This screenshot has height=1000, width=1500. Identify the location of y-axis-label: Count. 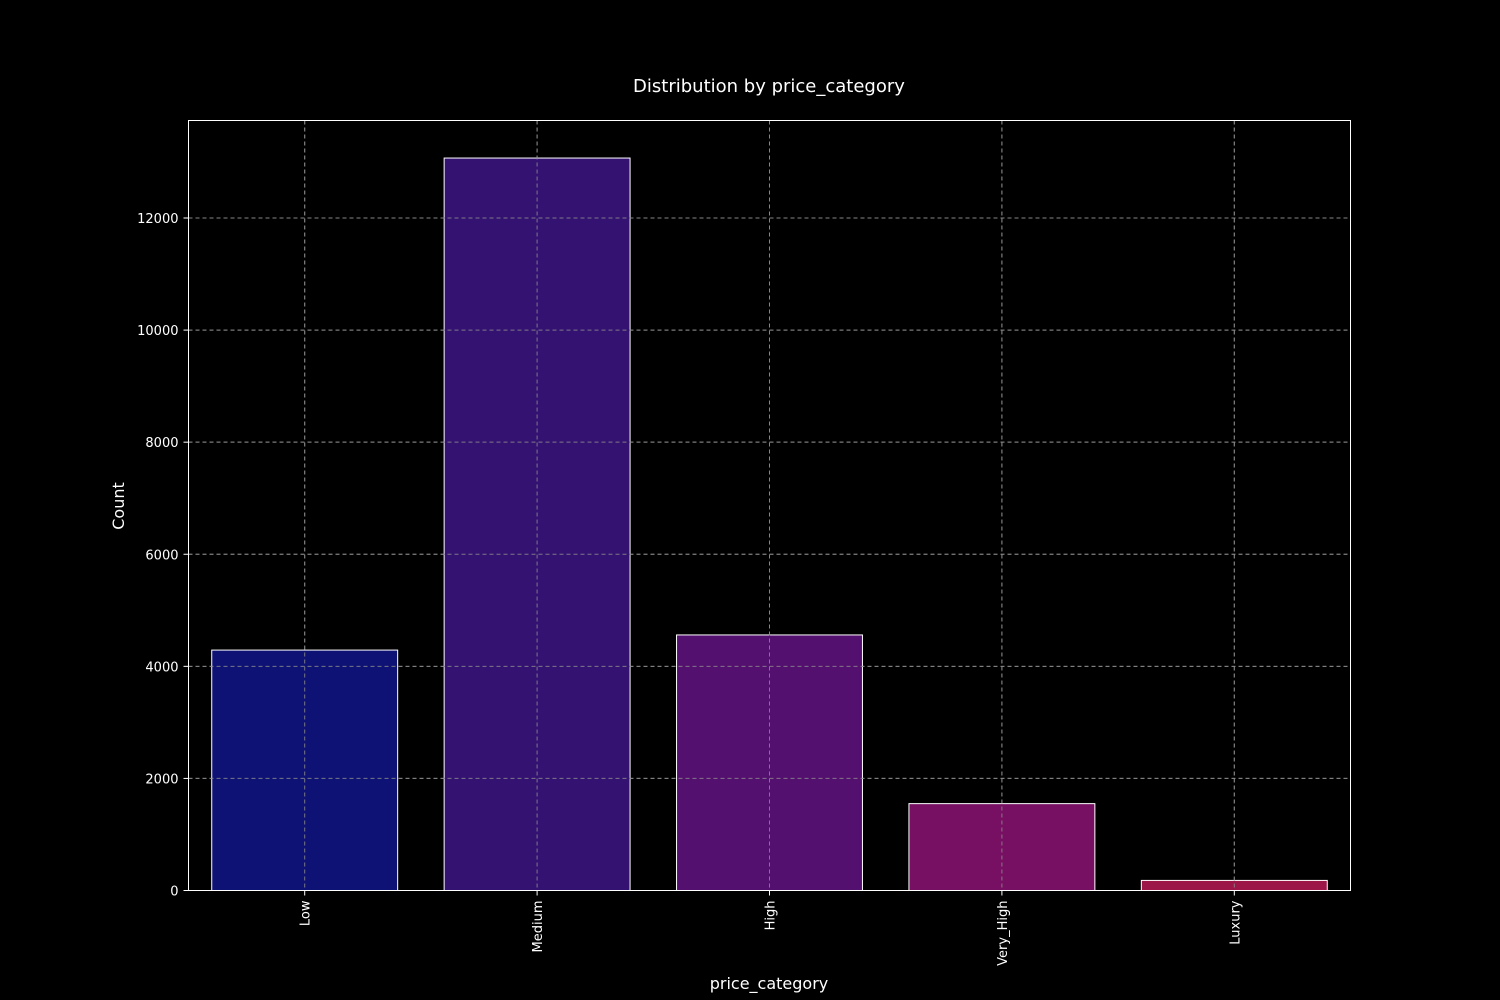
(118, 506).